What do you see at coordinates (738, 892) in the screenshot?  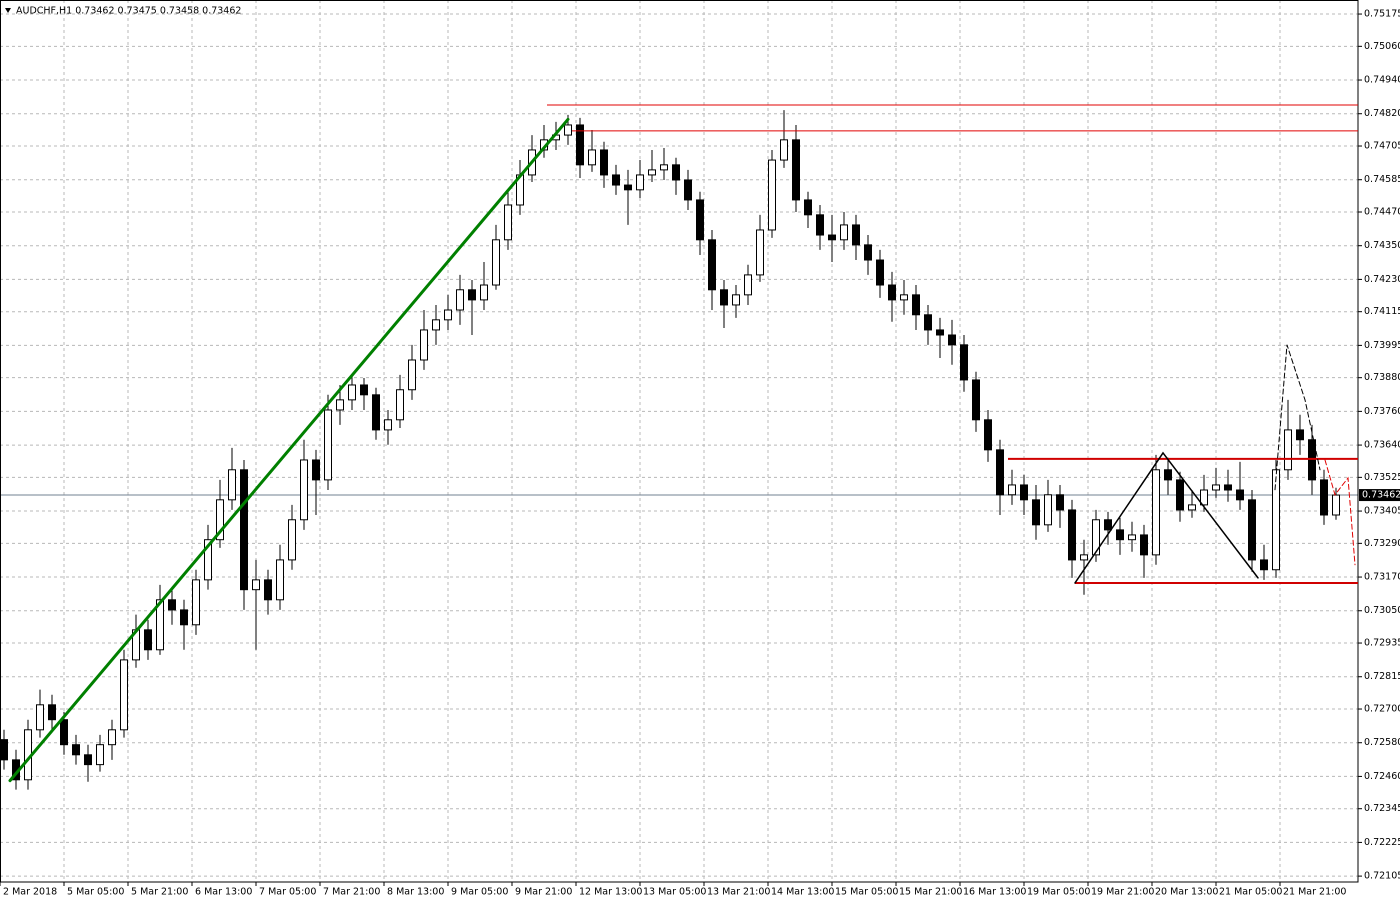 I see `x-tick-label: 13 Mar 21:00` at bounding box center [738, 892].